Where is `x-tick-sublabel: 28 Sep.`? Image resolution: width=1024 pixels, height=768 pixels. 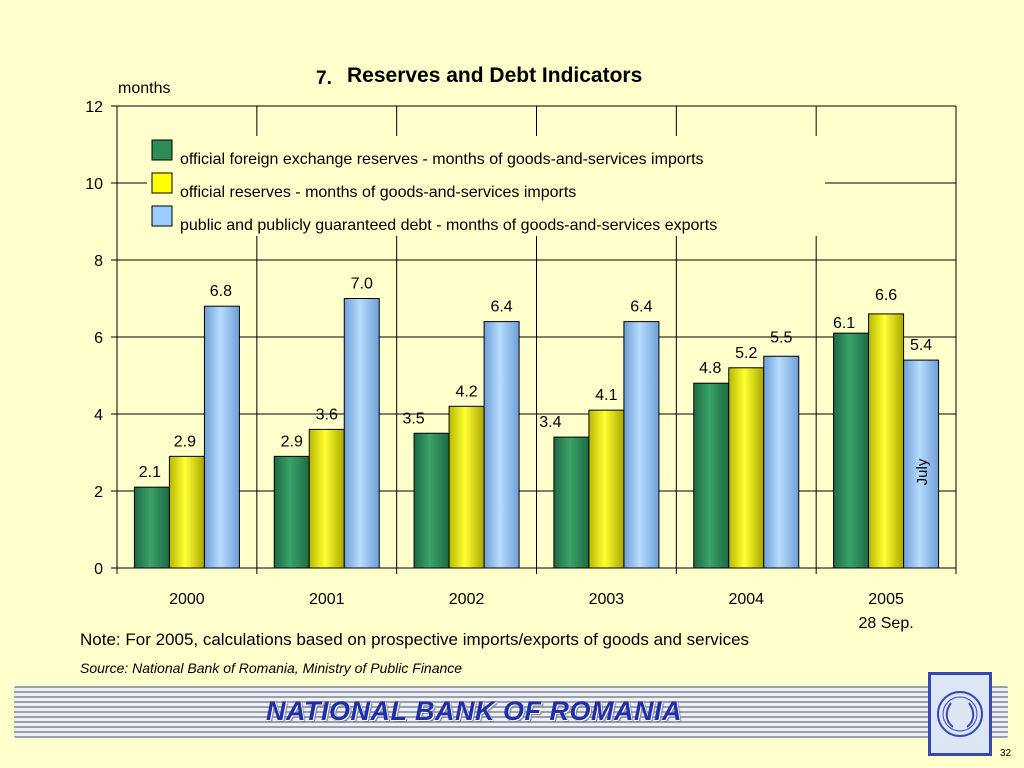
x-tick-sublabel: 28 Sep. is located at coordinates (886, 623).